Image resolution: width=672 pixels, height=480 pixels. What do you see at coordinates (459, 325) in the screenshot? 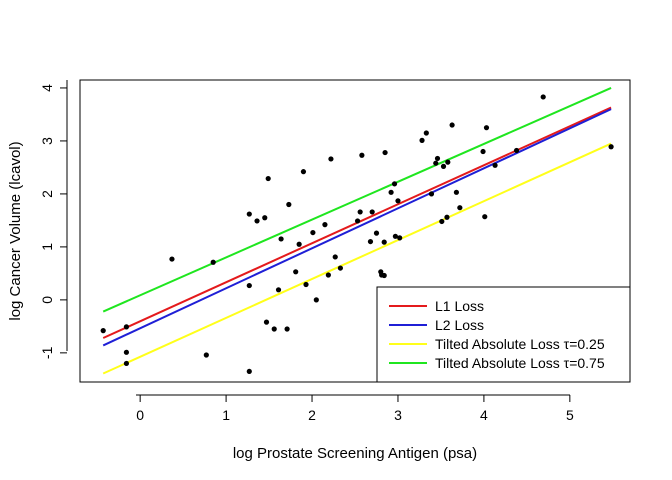
I see `legend-label: L2 Loss` at bounding box center [459, 325].